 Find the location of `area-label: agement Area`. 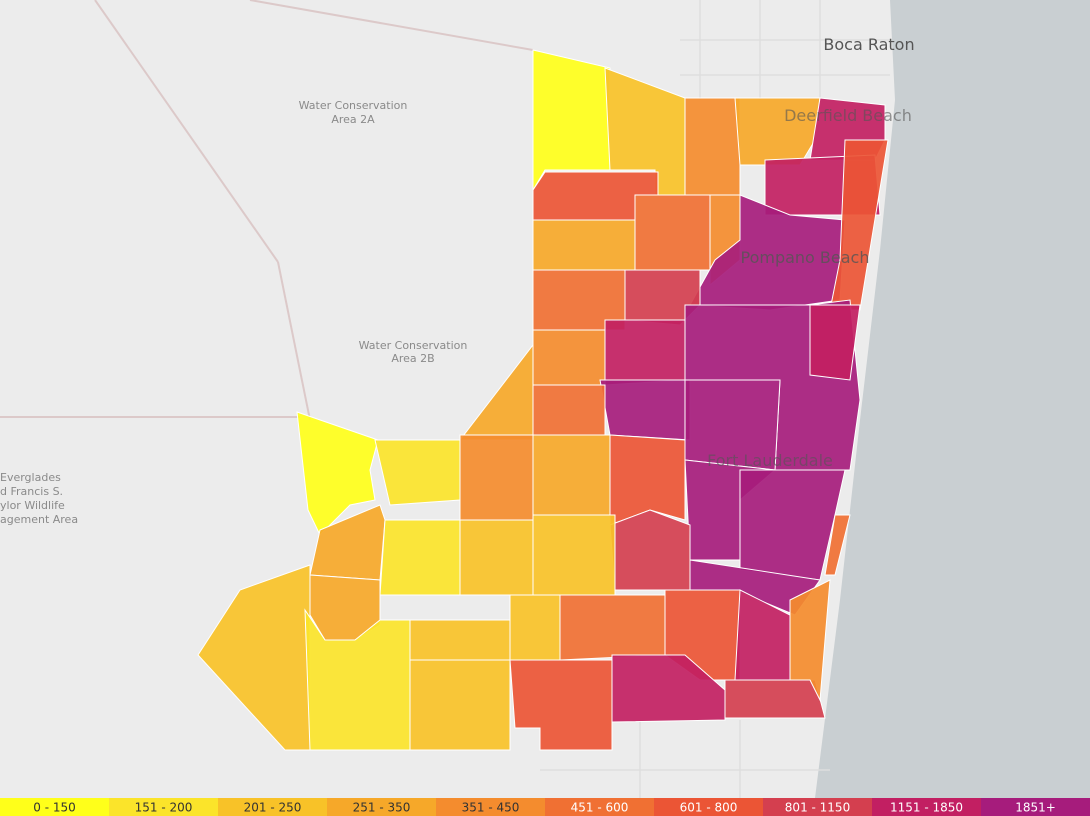

area-label: agement Area is located at coordinates (39, 519).